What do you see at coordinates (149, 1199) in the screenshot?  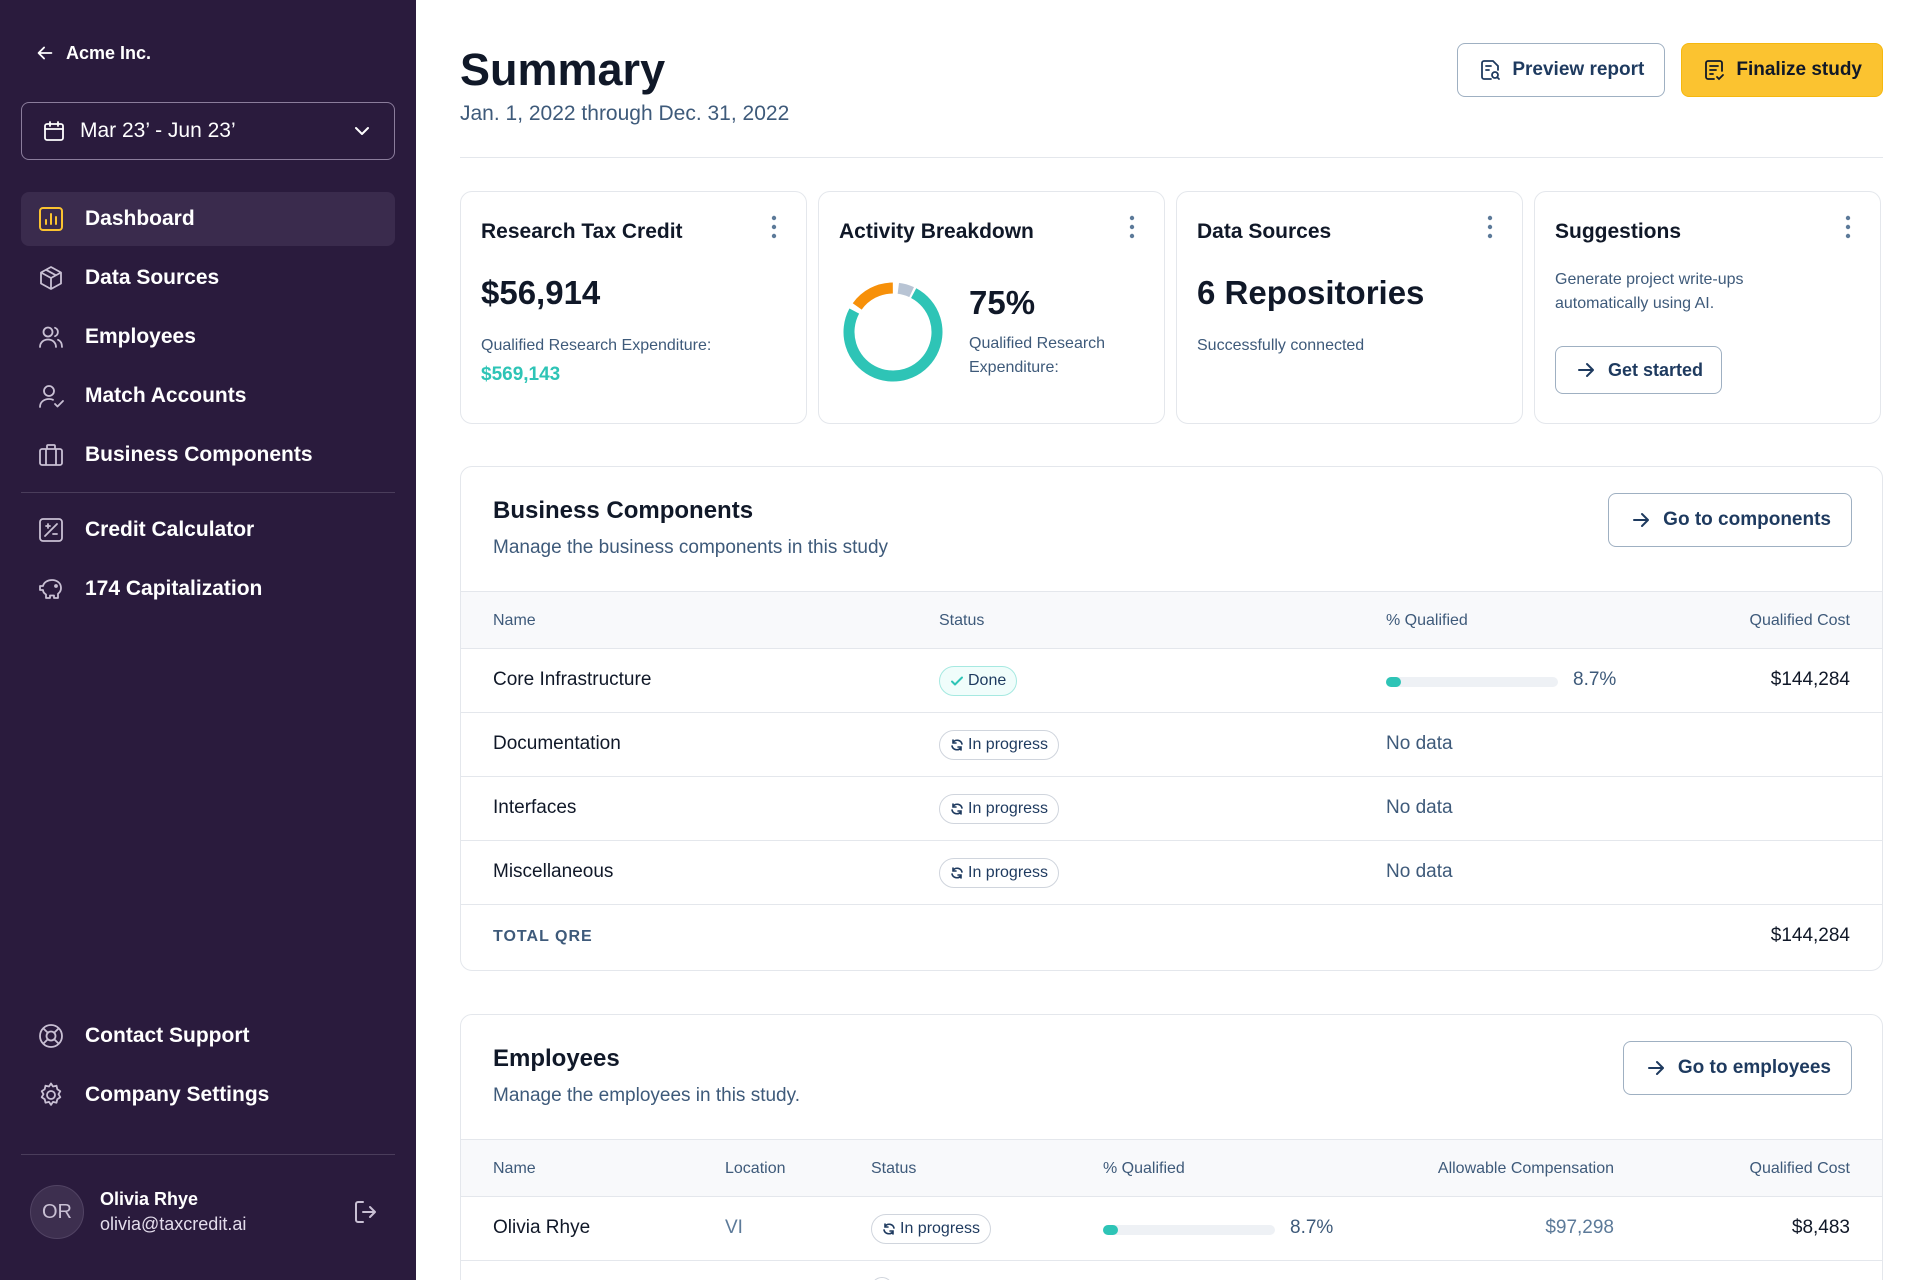 I see `user-name: Olivia Rhye` at bounding box center [149, 1199].